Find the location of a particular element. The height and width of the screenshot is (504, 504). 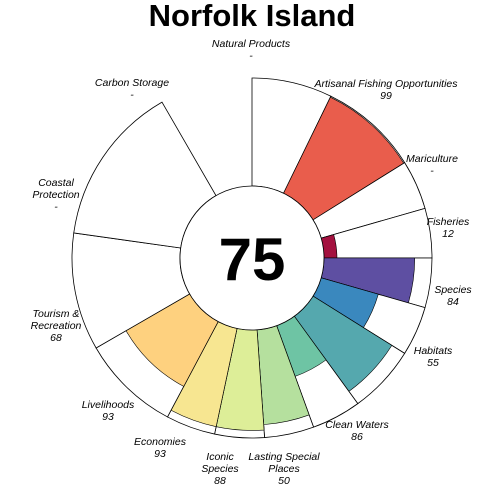

goal-name-lasting-special-places: Places is located at coordinates (284, 469).